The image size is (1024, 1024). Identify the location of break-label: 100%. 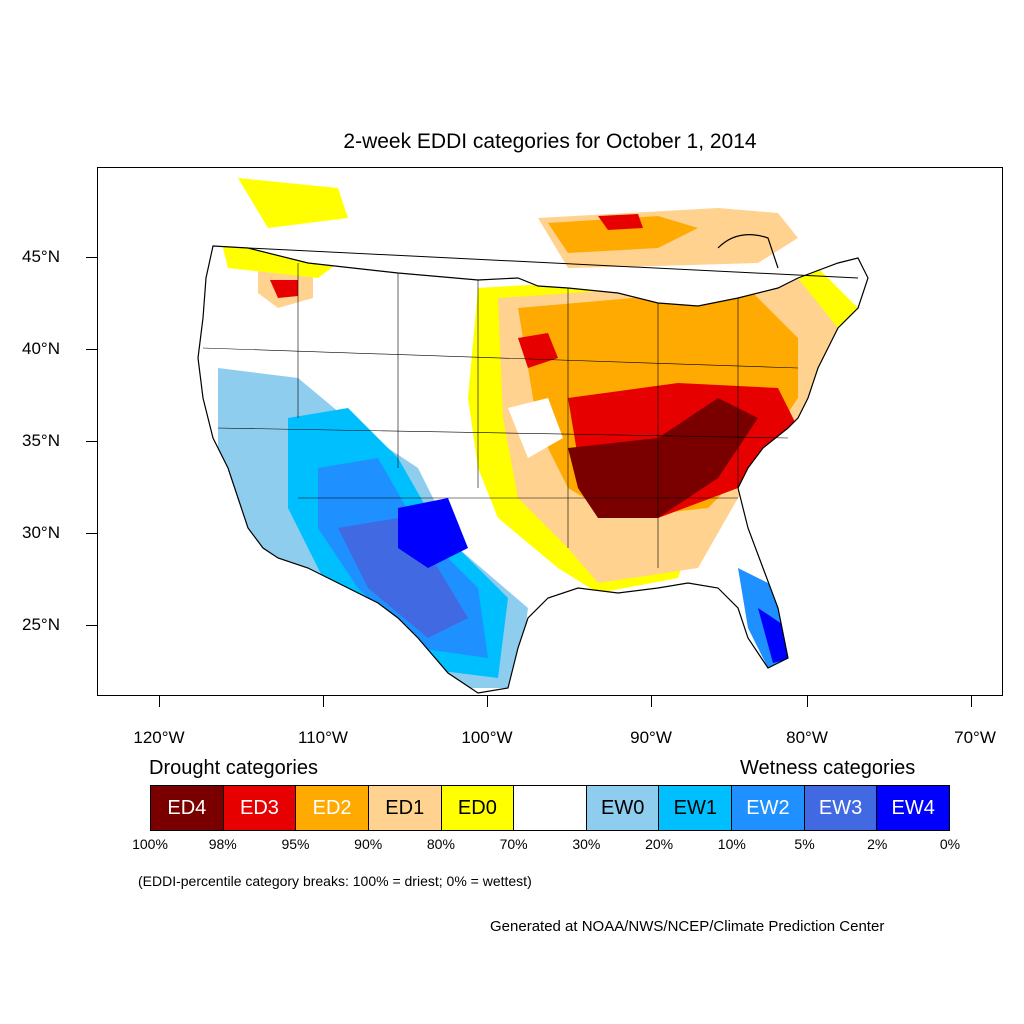
(150, 844).